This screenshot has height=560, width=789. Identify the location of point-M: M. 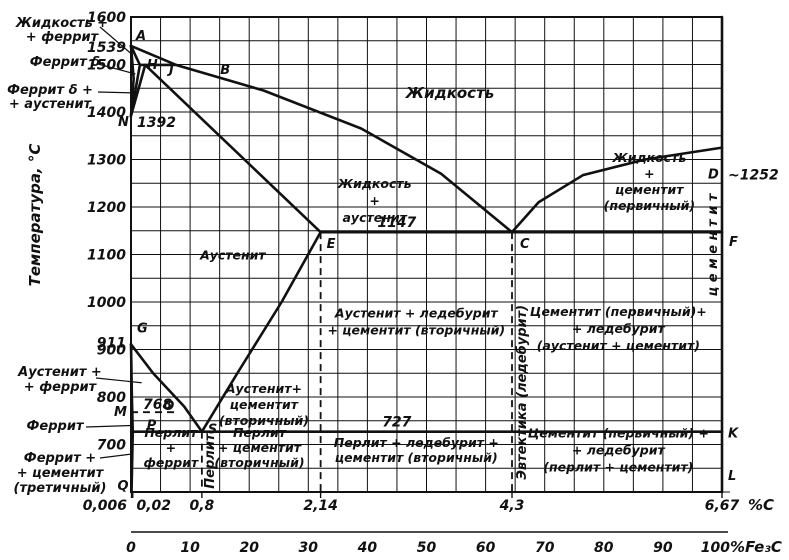
(120, 412).